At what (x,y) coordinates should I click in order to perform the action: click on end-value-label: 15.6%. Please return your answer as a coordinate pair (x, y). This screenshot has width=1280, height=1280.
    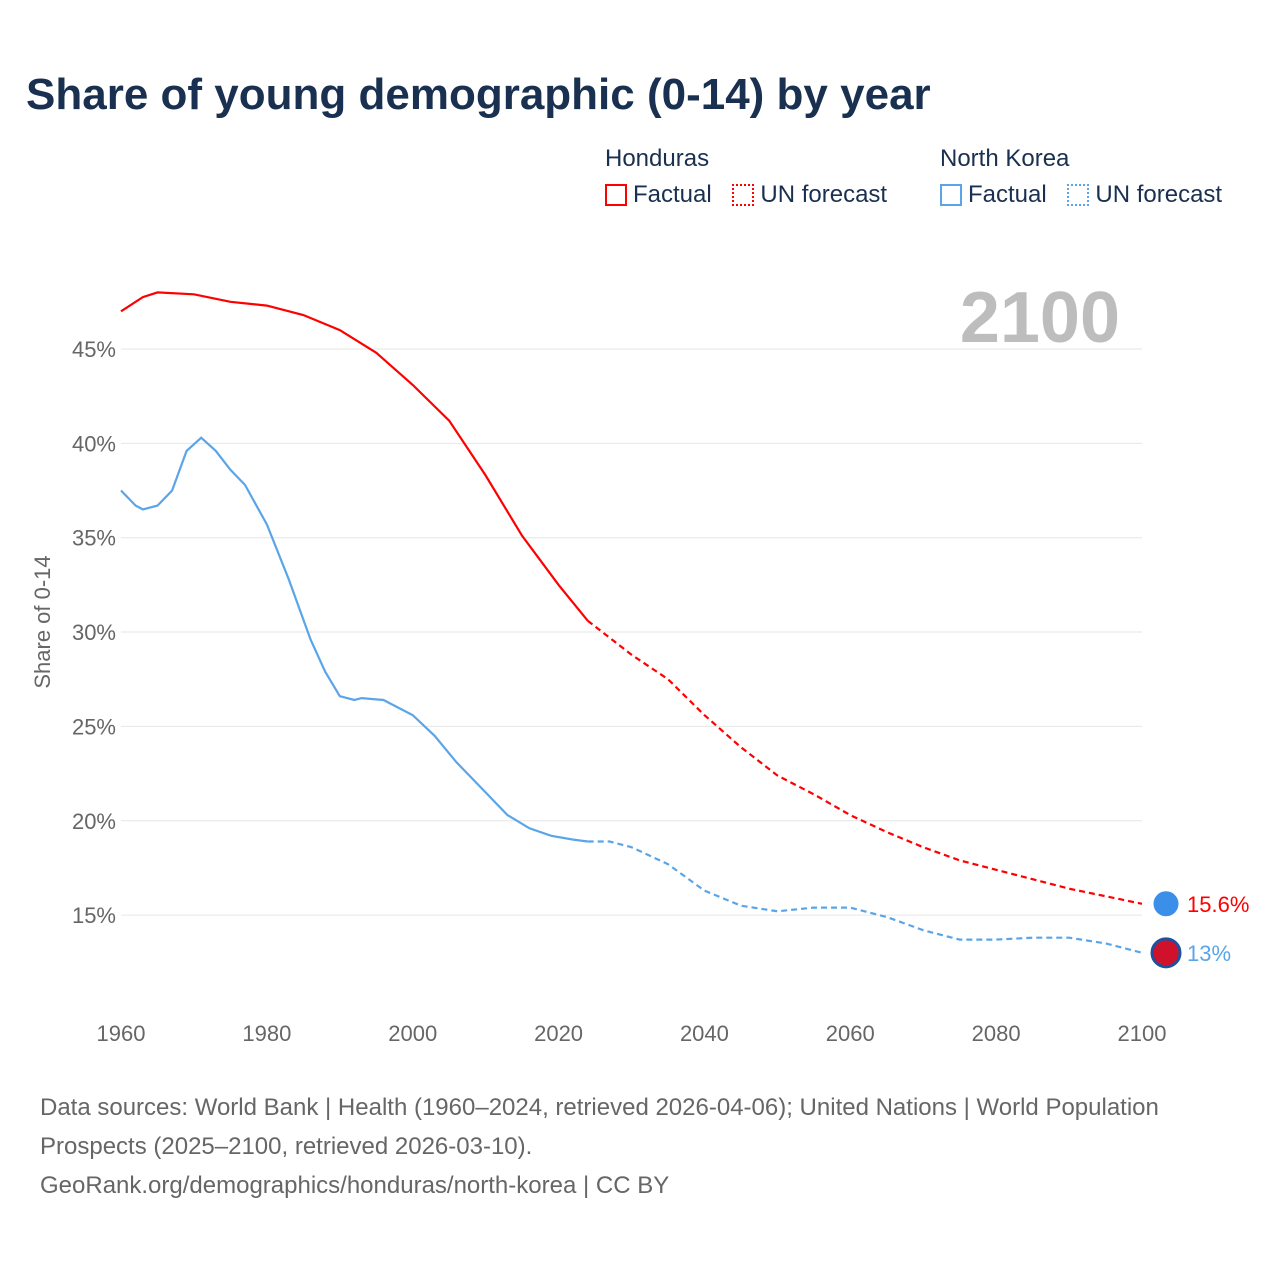
    Looking at the image, I should click on (1218, 904).